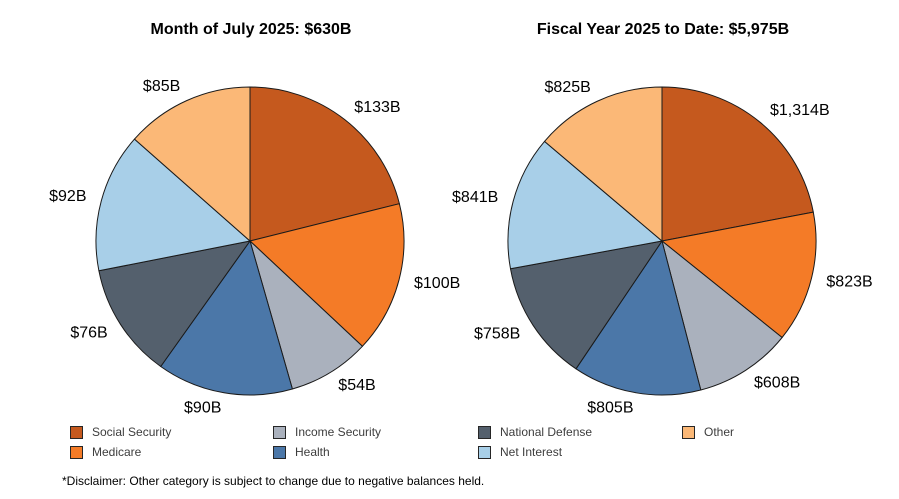 The width and height of the screenshot is (899, 499). I want to click on legend-swatch-health, so click(279, 452).